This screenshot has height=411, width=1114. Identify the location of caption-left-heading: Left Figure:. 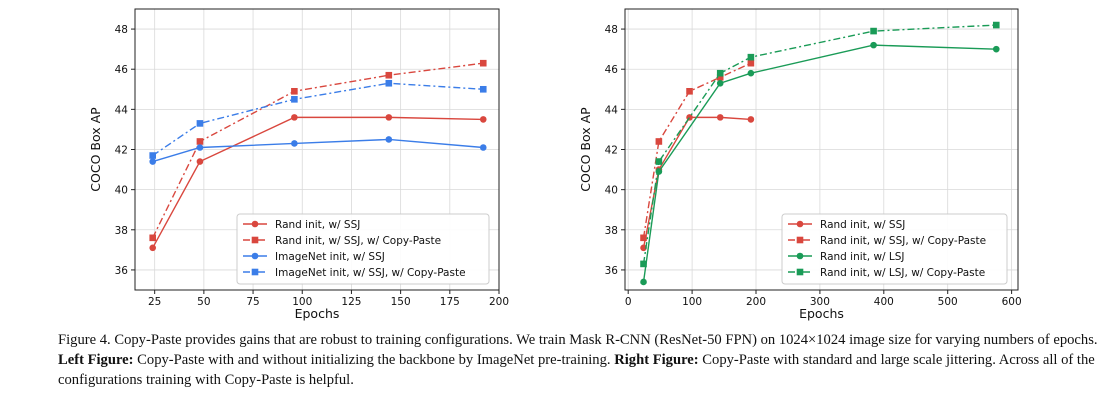
(96, 360).